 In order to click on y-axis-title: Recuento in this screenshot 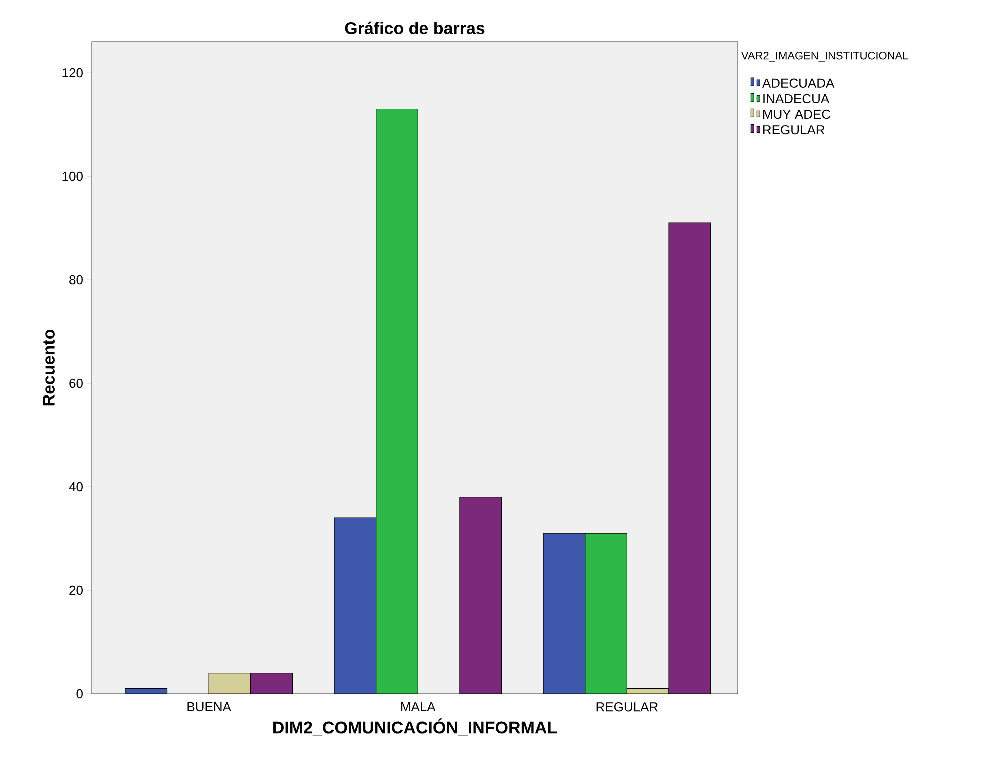, I will do `click(49, 368)`.